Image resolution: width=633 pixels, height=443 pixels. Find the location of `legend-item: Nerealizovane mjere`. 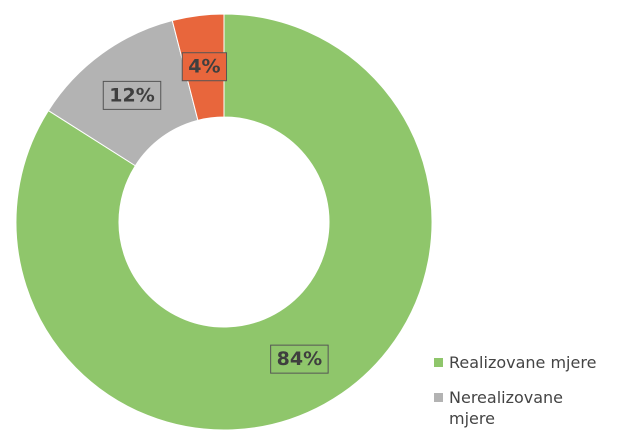

legend-item: Nerealizovane mjere is located at coordinates (529, 408).